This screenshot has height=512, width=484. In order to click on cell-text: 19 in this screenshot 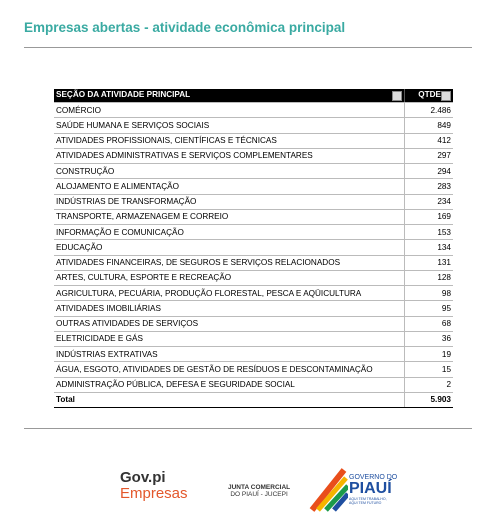, I will do `click(446, 354)`.